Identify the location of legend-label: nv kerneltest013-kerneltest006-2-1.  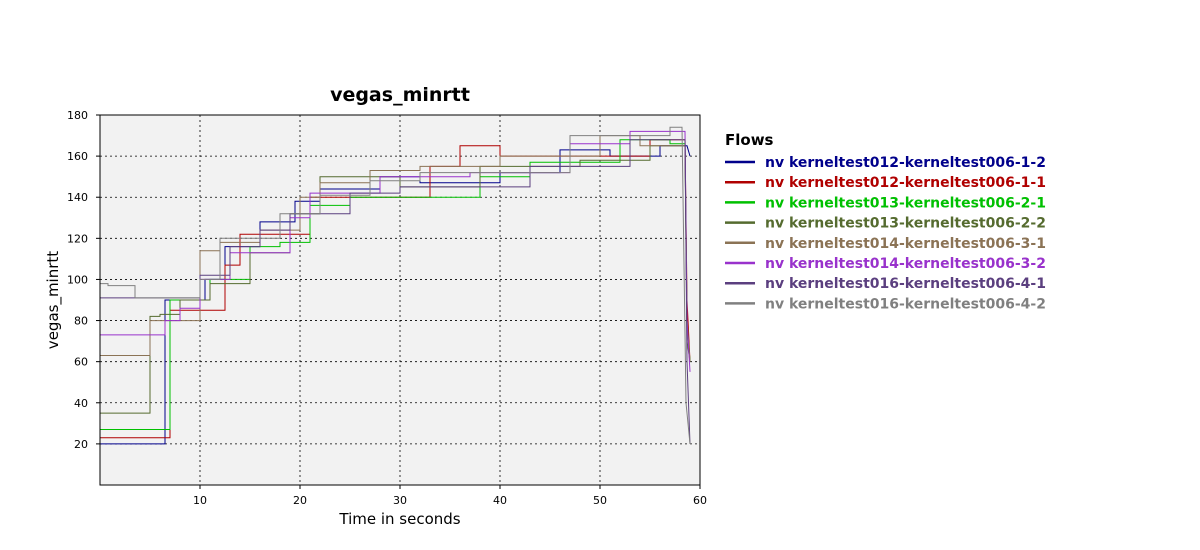
(905, 203).